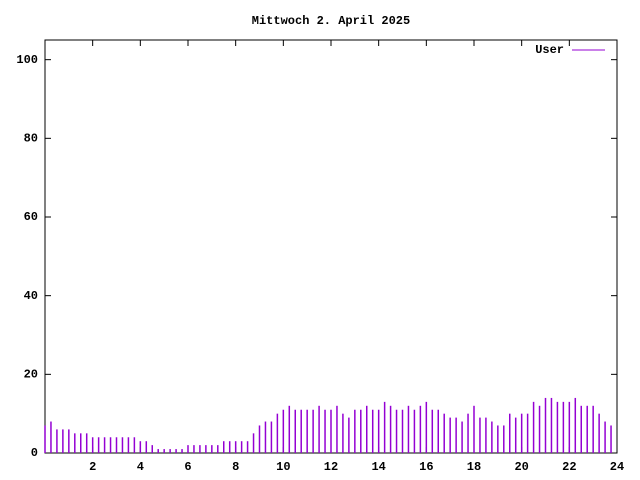 This screenshot has width=640, height=480. Describe the element at coordinates (27, 60) in the screenshot. I see `y-tick-label: 100` at that location.